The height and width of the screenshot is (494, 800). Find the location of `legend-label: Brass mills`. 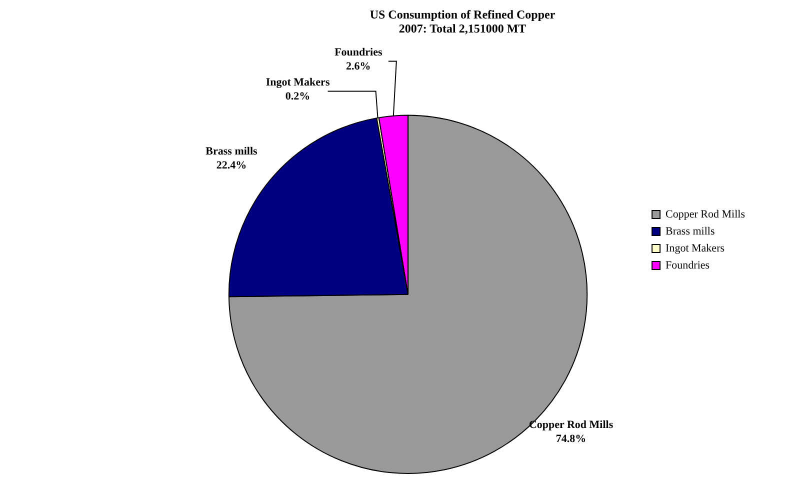

legend-label: Brass mills is located at coordinates (690, 231).